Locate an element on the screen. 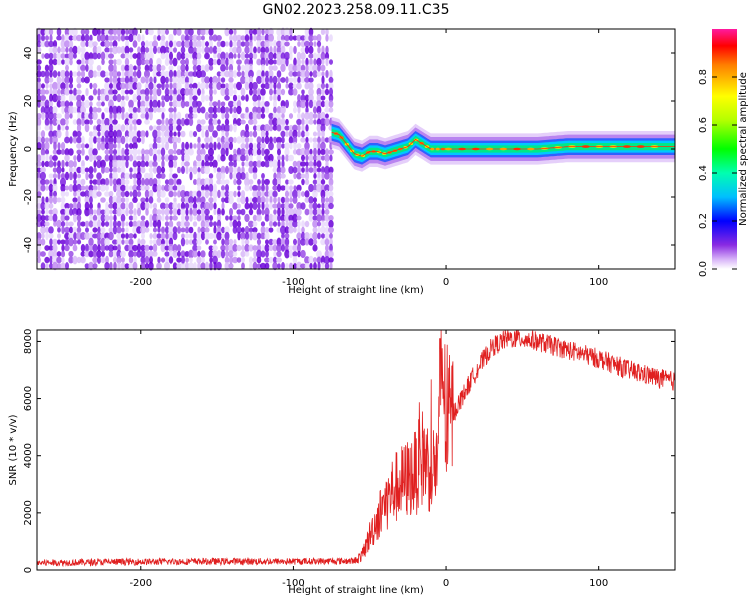  colorbar-tick-label: 0.4 is located at coordinates (703, 173).